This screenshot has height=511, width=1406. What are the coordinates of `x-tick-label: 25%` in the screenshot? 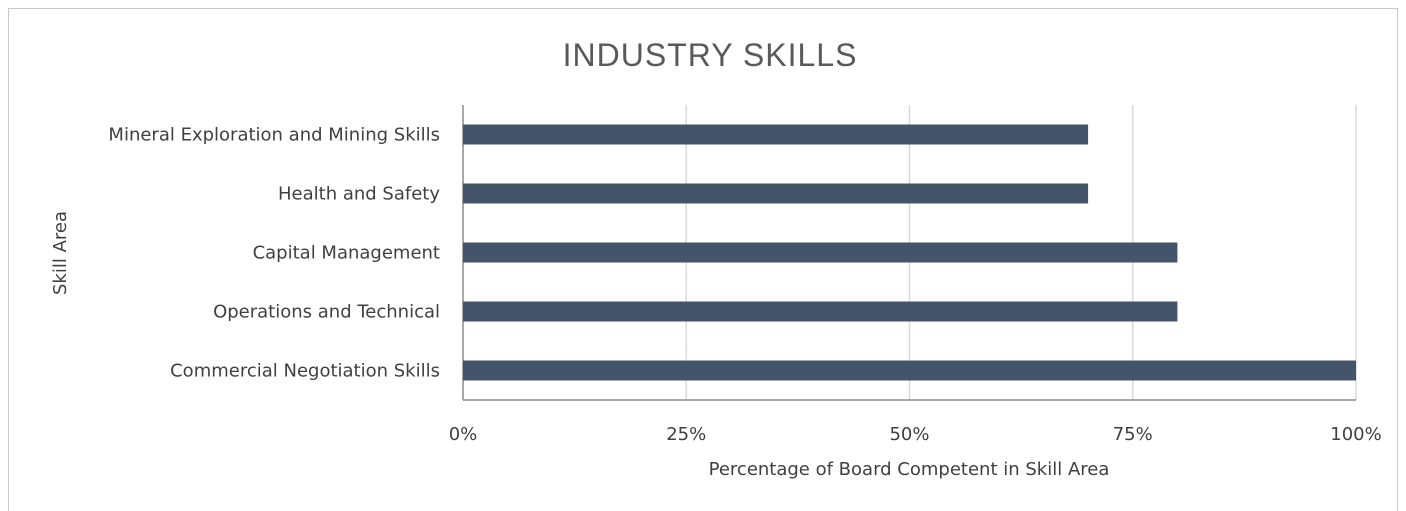 It's located at (686, 434).